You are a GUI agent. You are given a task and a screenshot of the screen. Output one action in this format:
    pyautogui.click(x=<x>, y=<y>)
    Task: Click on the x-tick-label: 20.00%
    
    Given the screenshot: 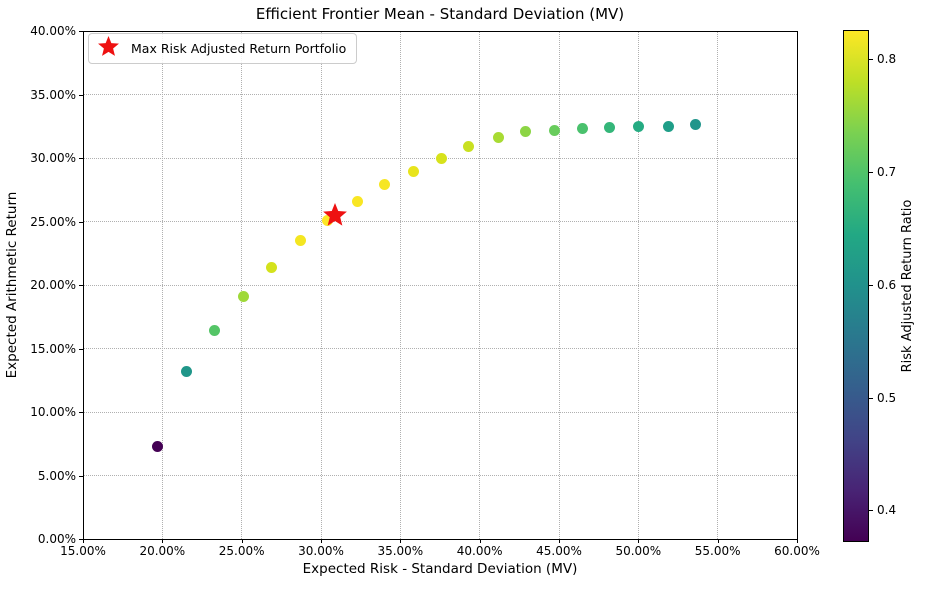 What is the action you would take?
    pyautogui.click(x=162, y=551)
    